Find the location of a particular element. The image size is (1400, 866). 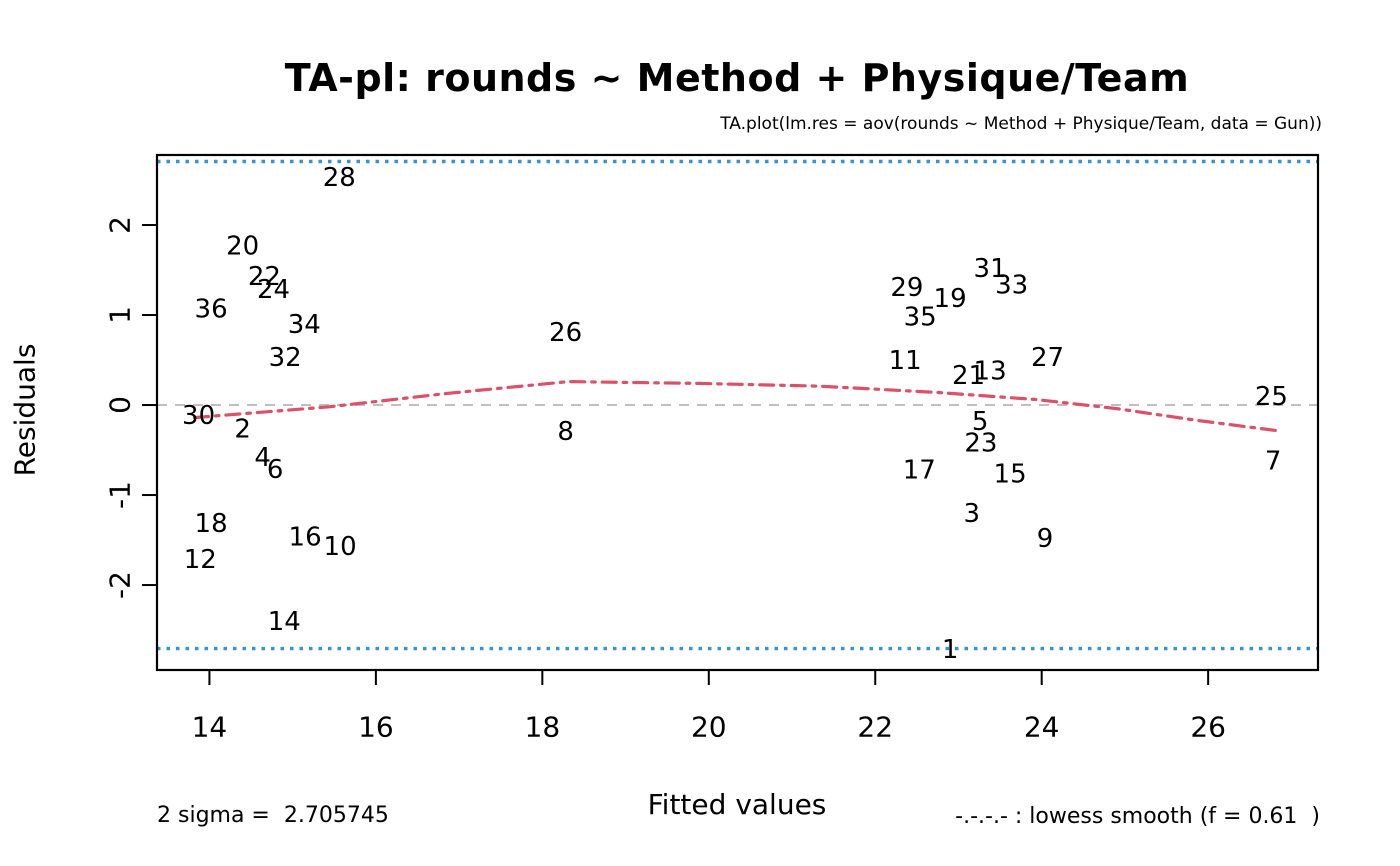

x-tick-label: 18 is located at coordinates (543, 727).